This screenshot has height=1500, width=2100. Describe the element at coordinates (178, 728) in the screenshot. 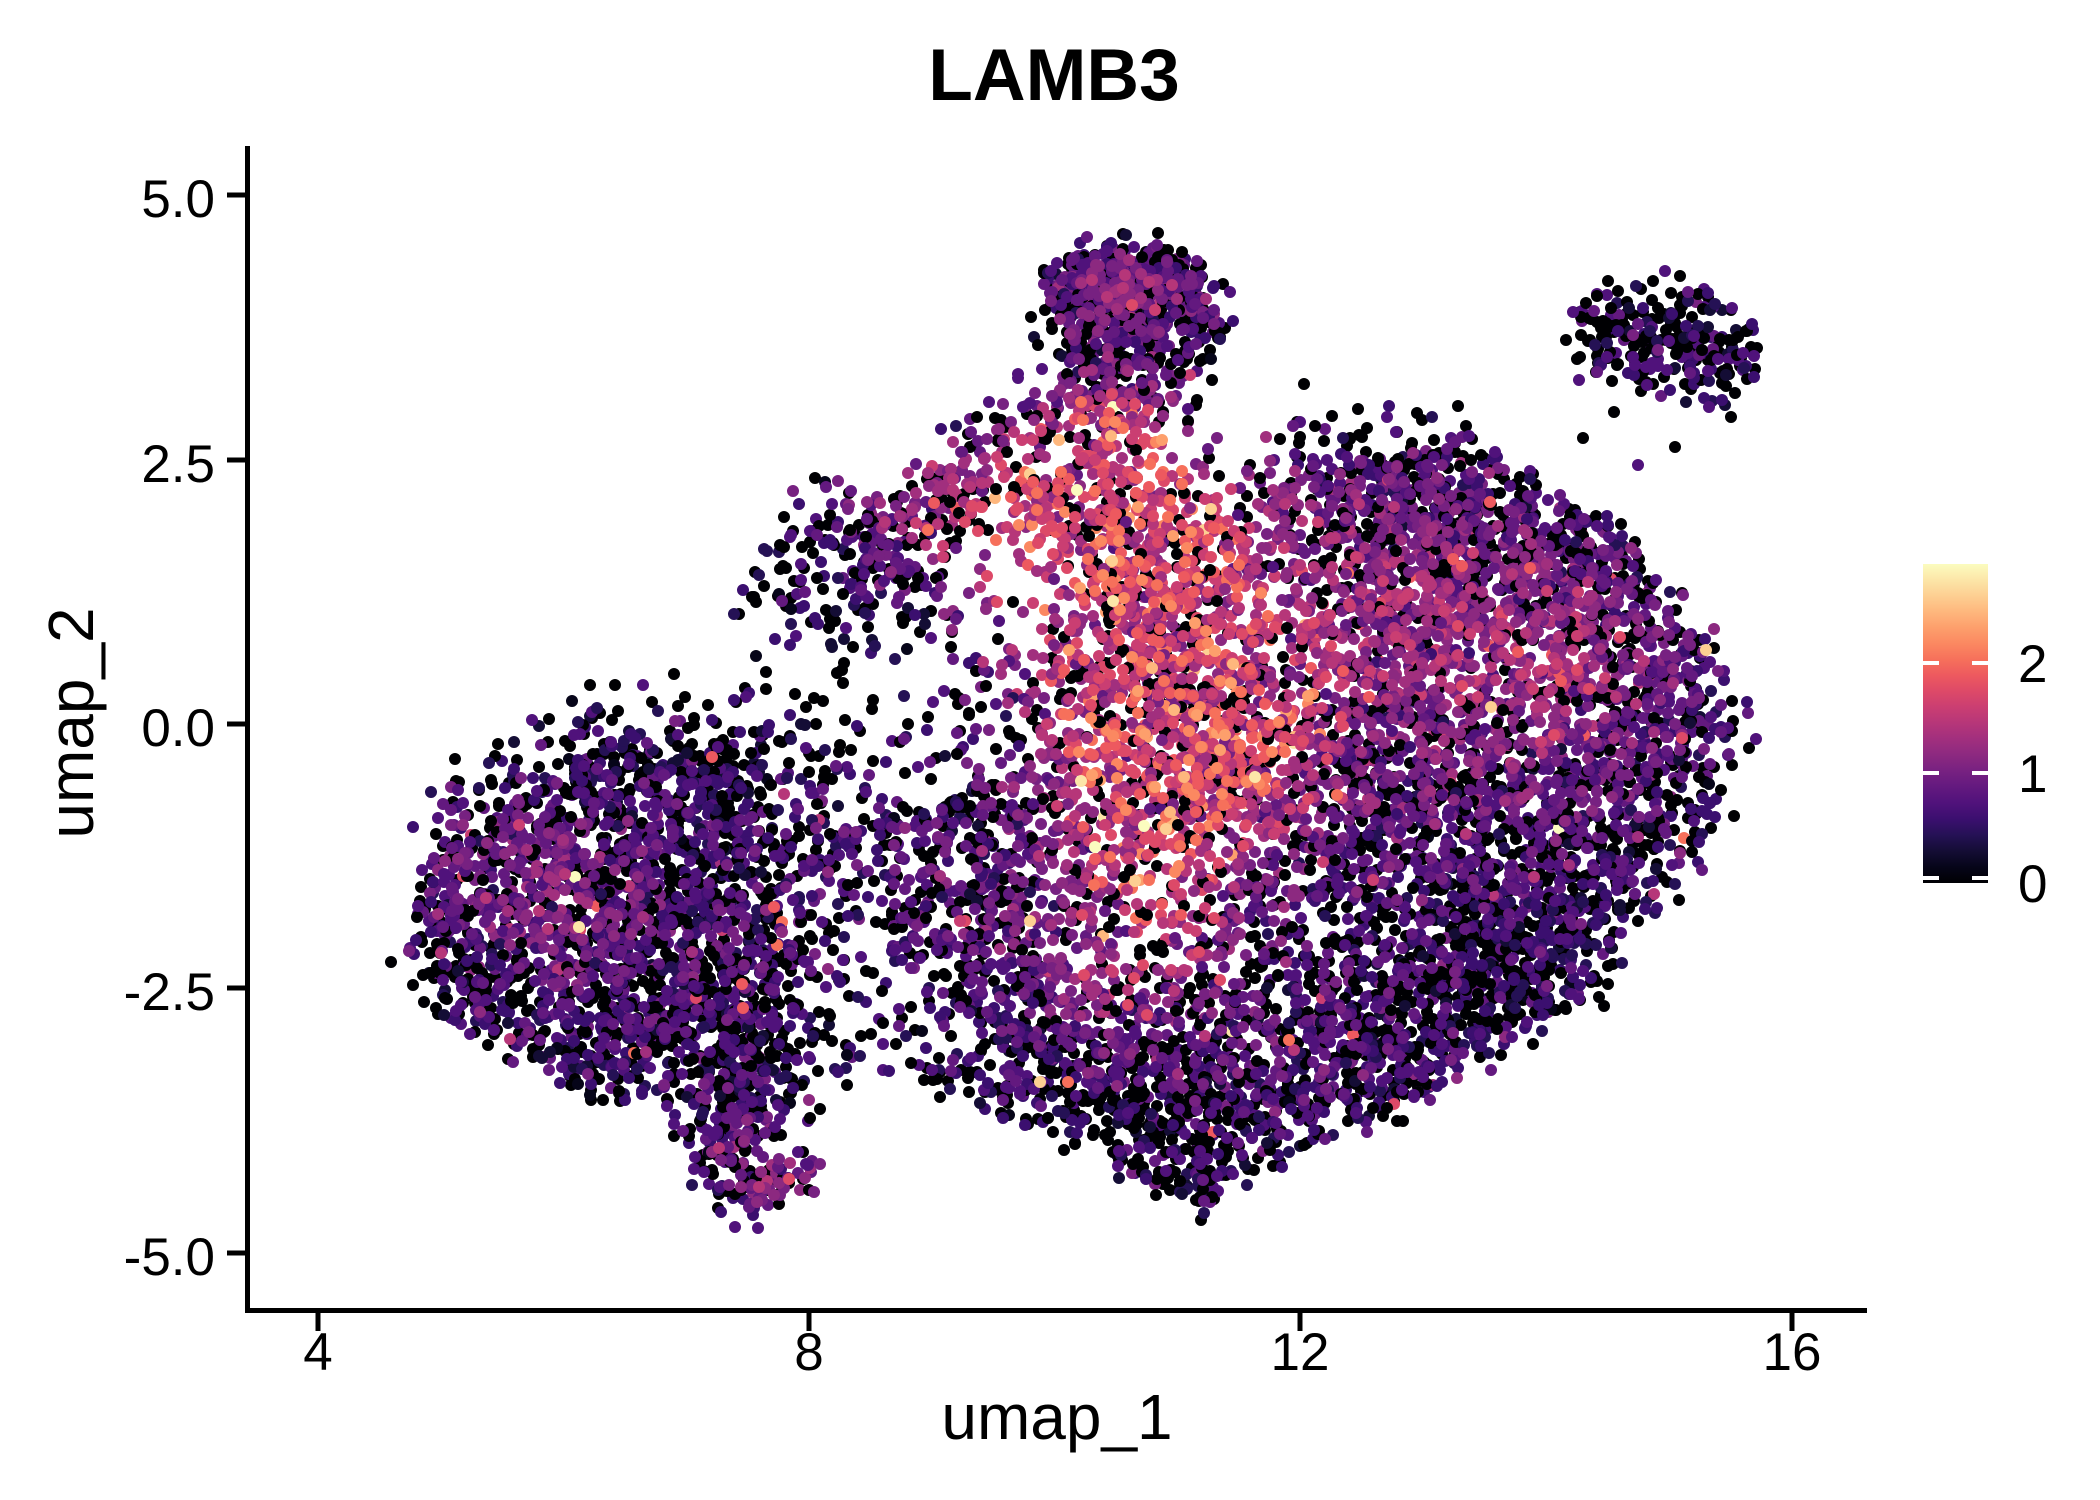

I see `svg-text: 0.0` at that location.